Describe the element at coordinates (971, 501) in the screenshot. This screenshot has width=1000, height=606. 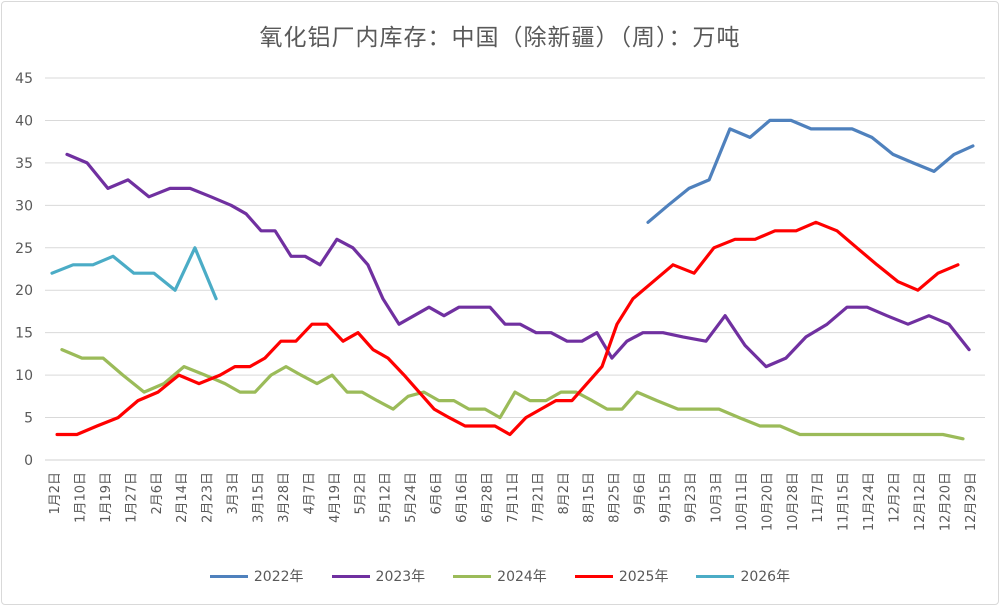
I see `x-tick-label: 12月29日` at that location.